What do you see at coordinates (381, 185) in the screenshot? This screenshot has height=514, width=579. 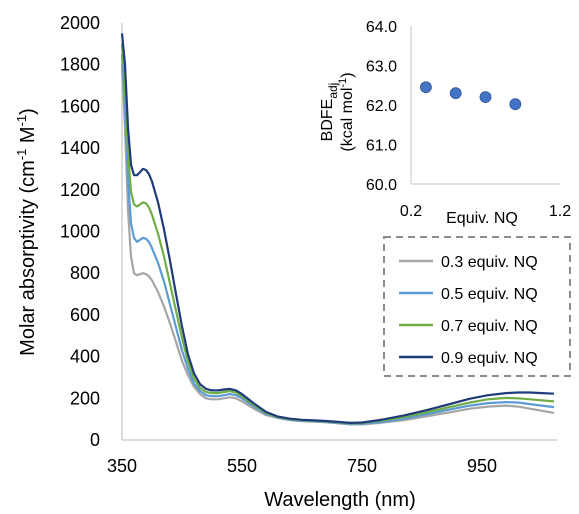 I see `inset-y-tick-60.0: 60.0` at bounding box center [381, 185].